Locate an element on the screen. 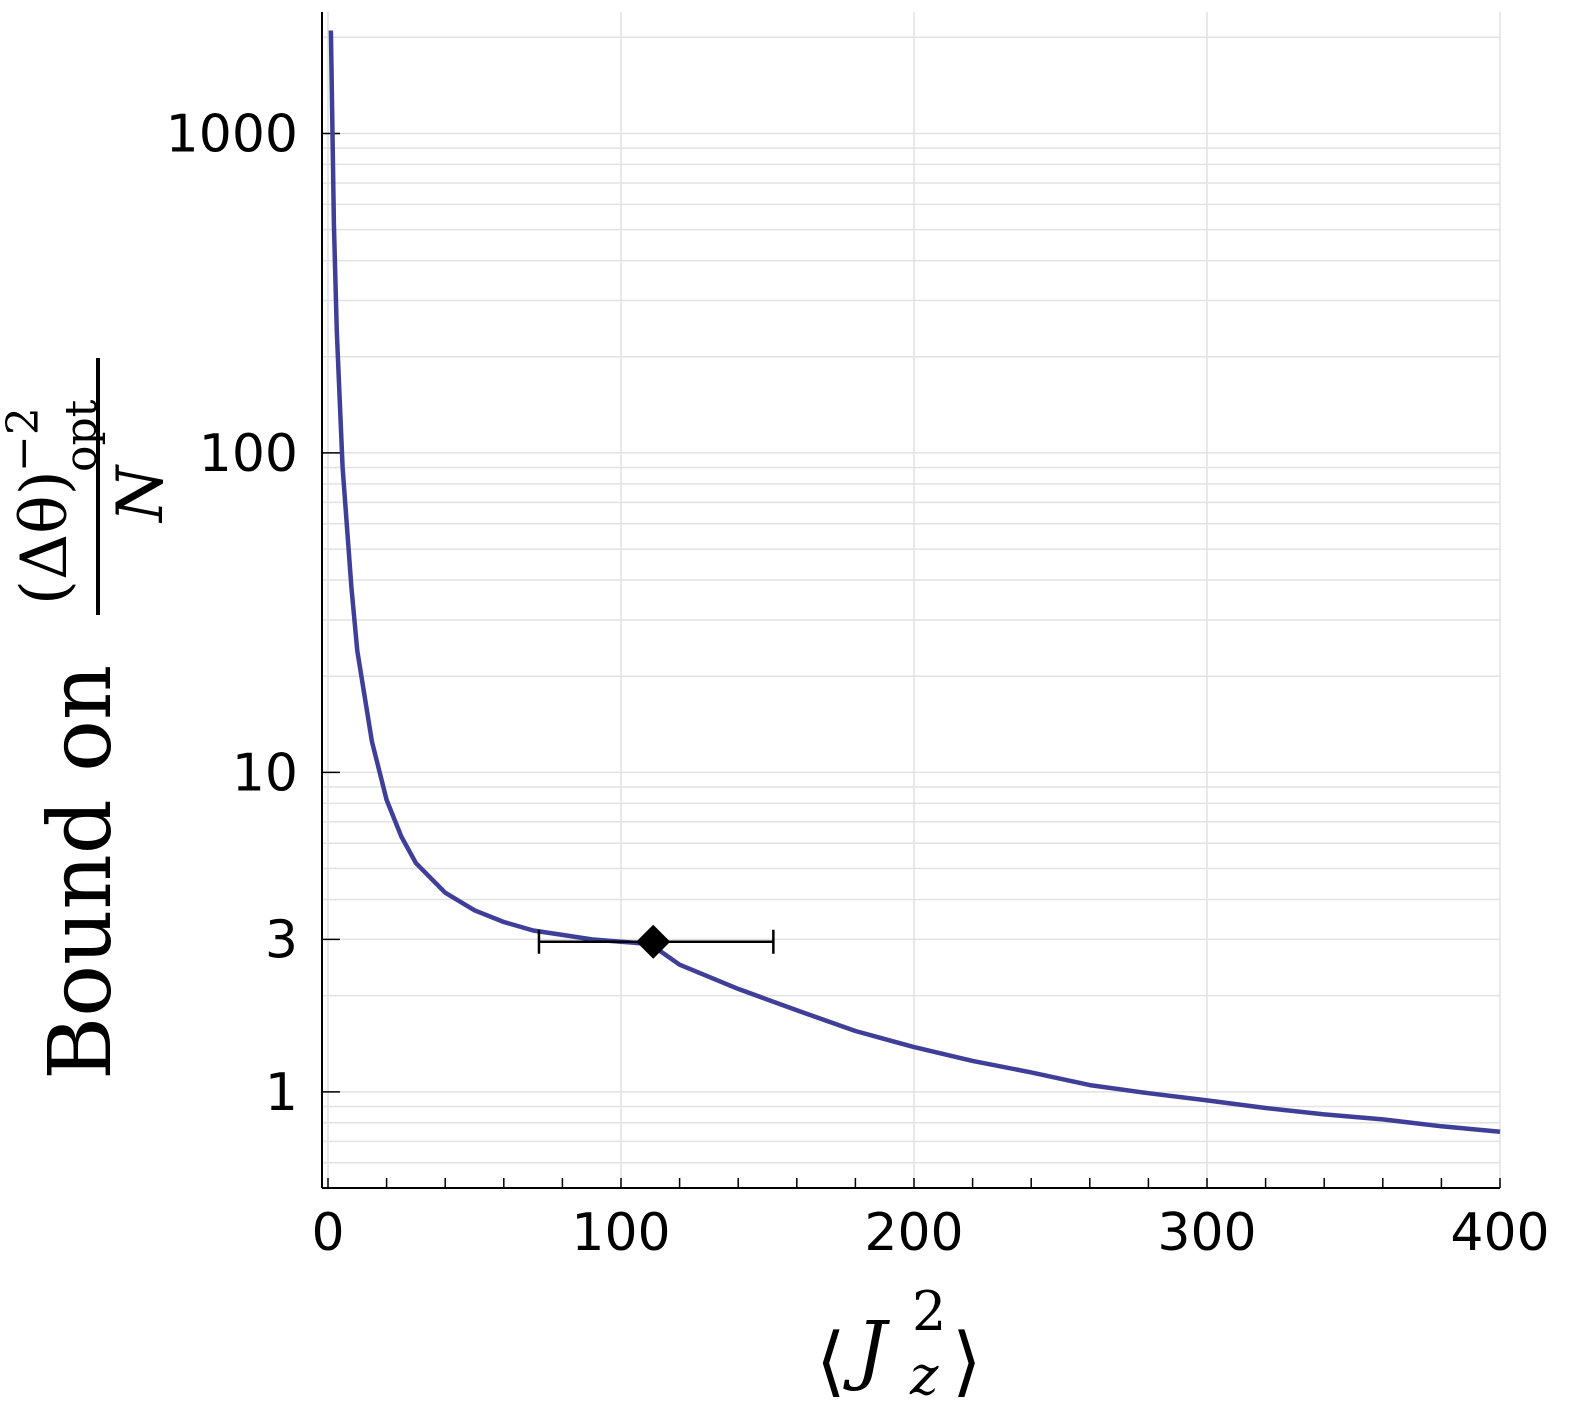  x-tick-label: 0 is located at coordinates (327, 1233).